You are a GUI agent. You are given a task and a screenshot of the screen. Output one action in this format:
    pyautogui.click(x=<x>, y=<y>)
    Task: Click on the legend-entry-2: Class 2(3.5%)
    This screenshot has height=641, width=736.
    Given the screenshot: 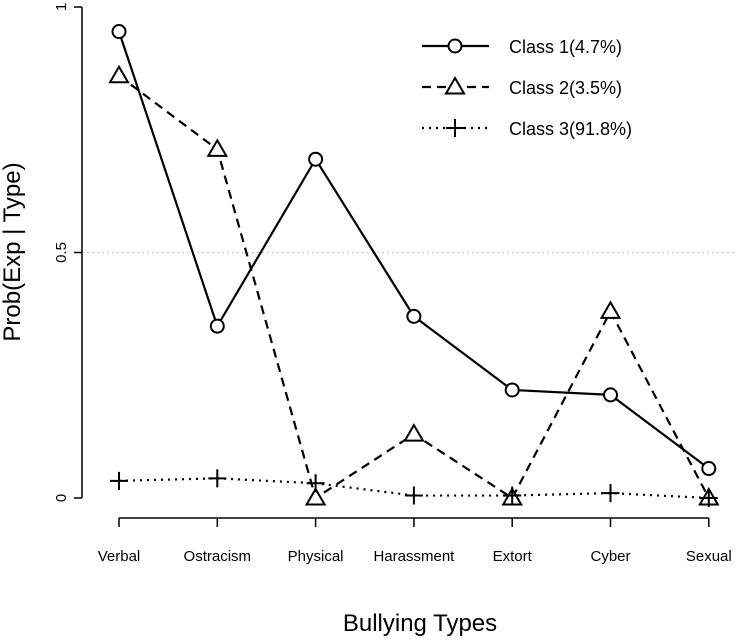 What is the action you would take?
    pyautogui.click(x=522, y=87)
    